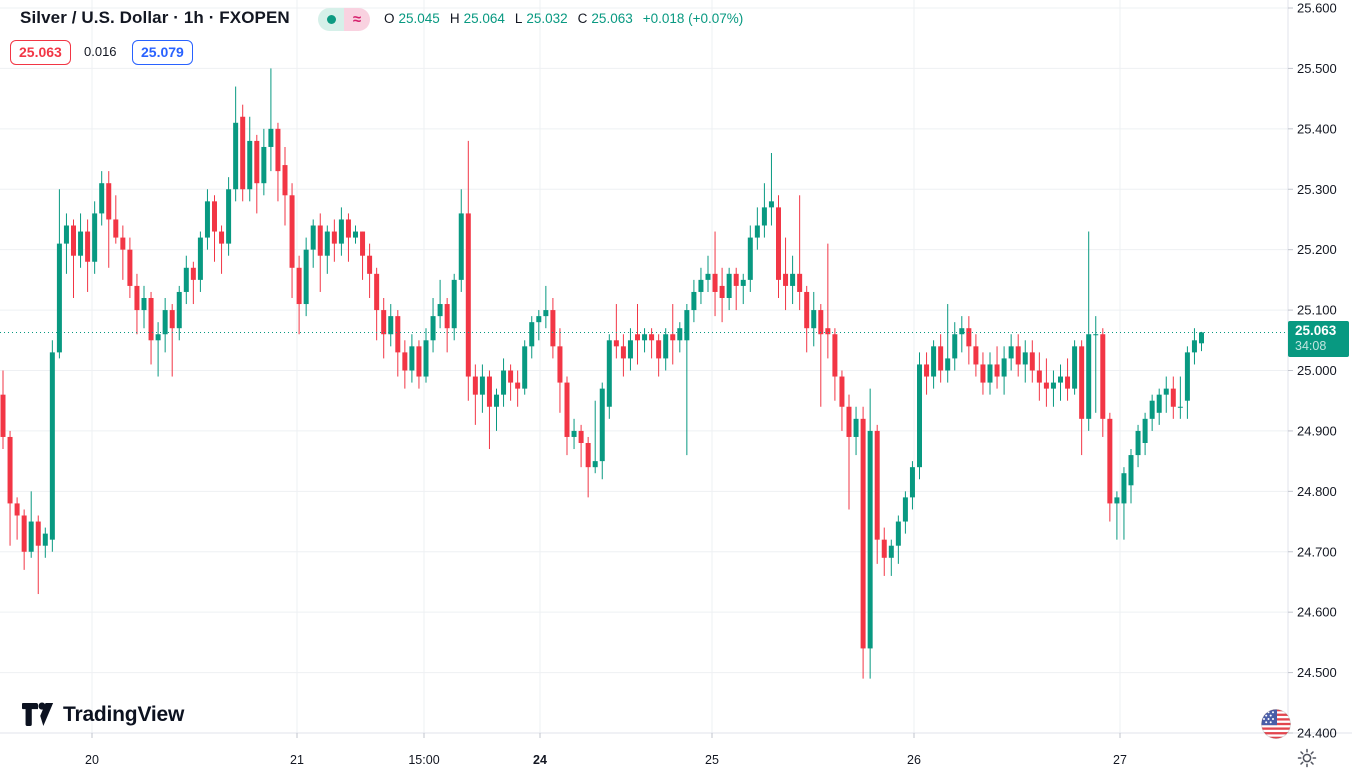 Image resolution: width=1352 pixels, height=781 pixels. What do you see at coordinates (1317, 189) in the screenshot?
I see `price-tick-label: 25.300` at bounding box center [1317, 189].